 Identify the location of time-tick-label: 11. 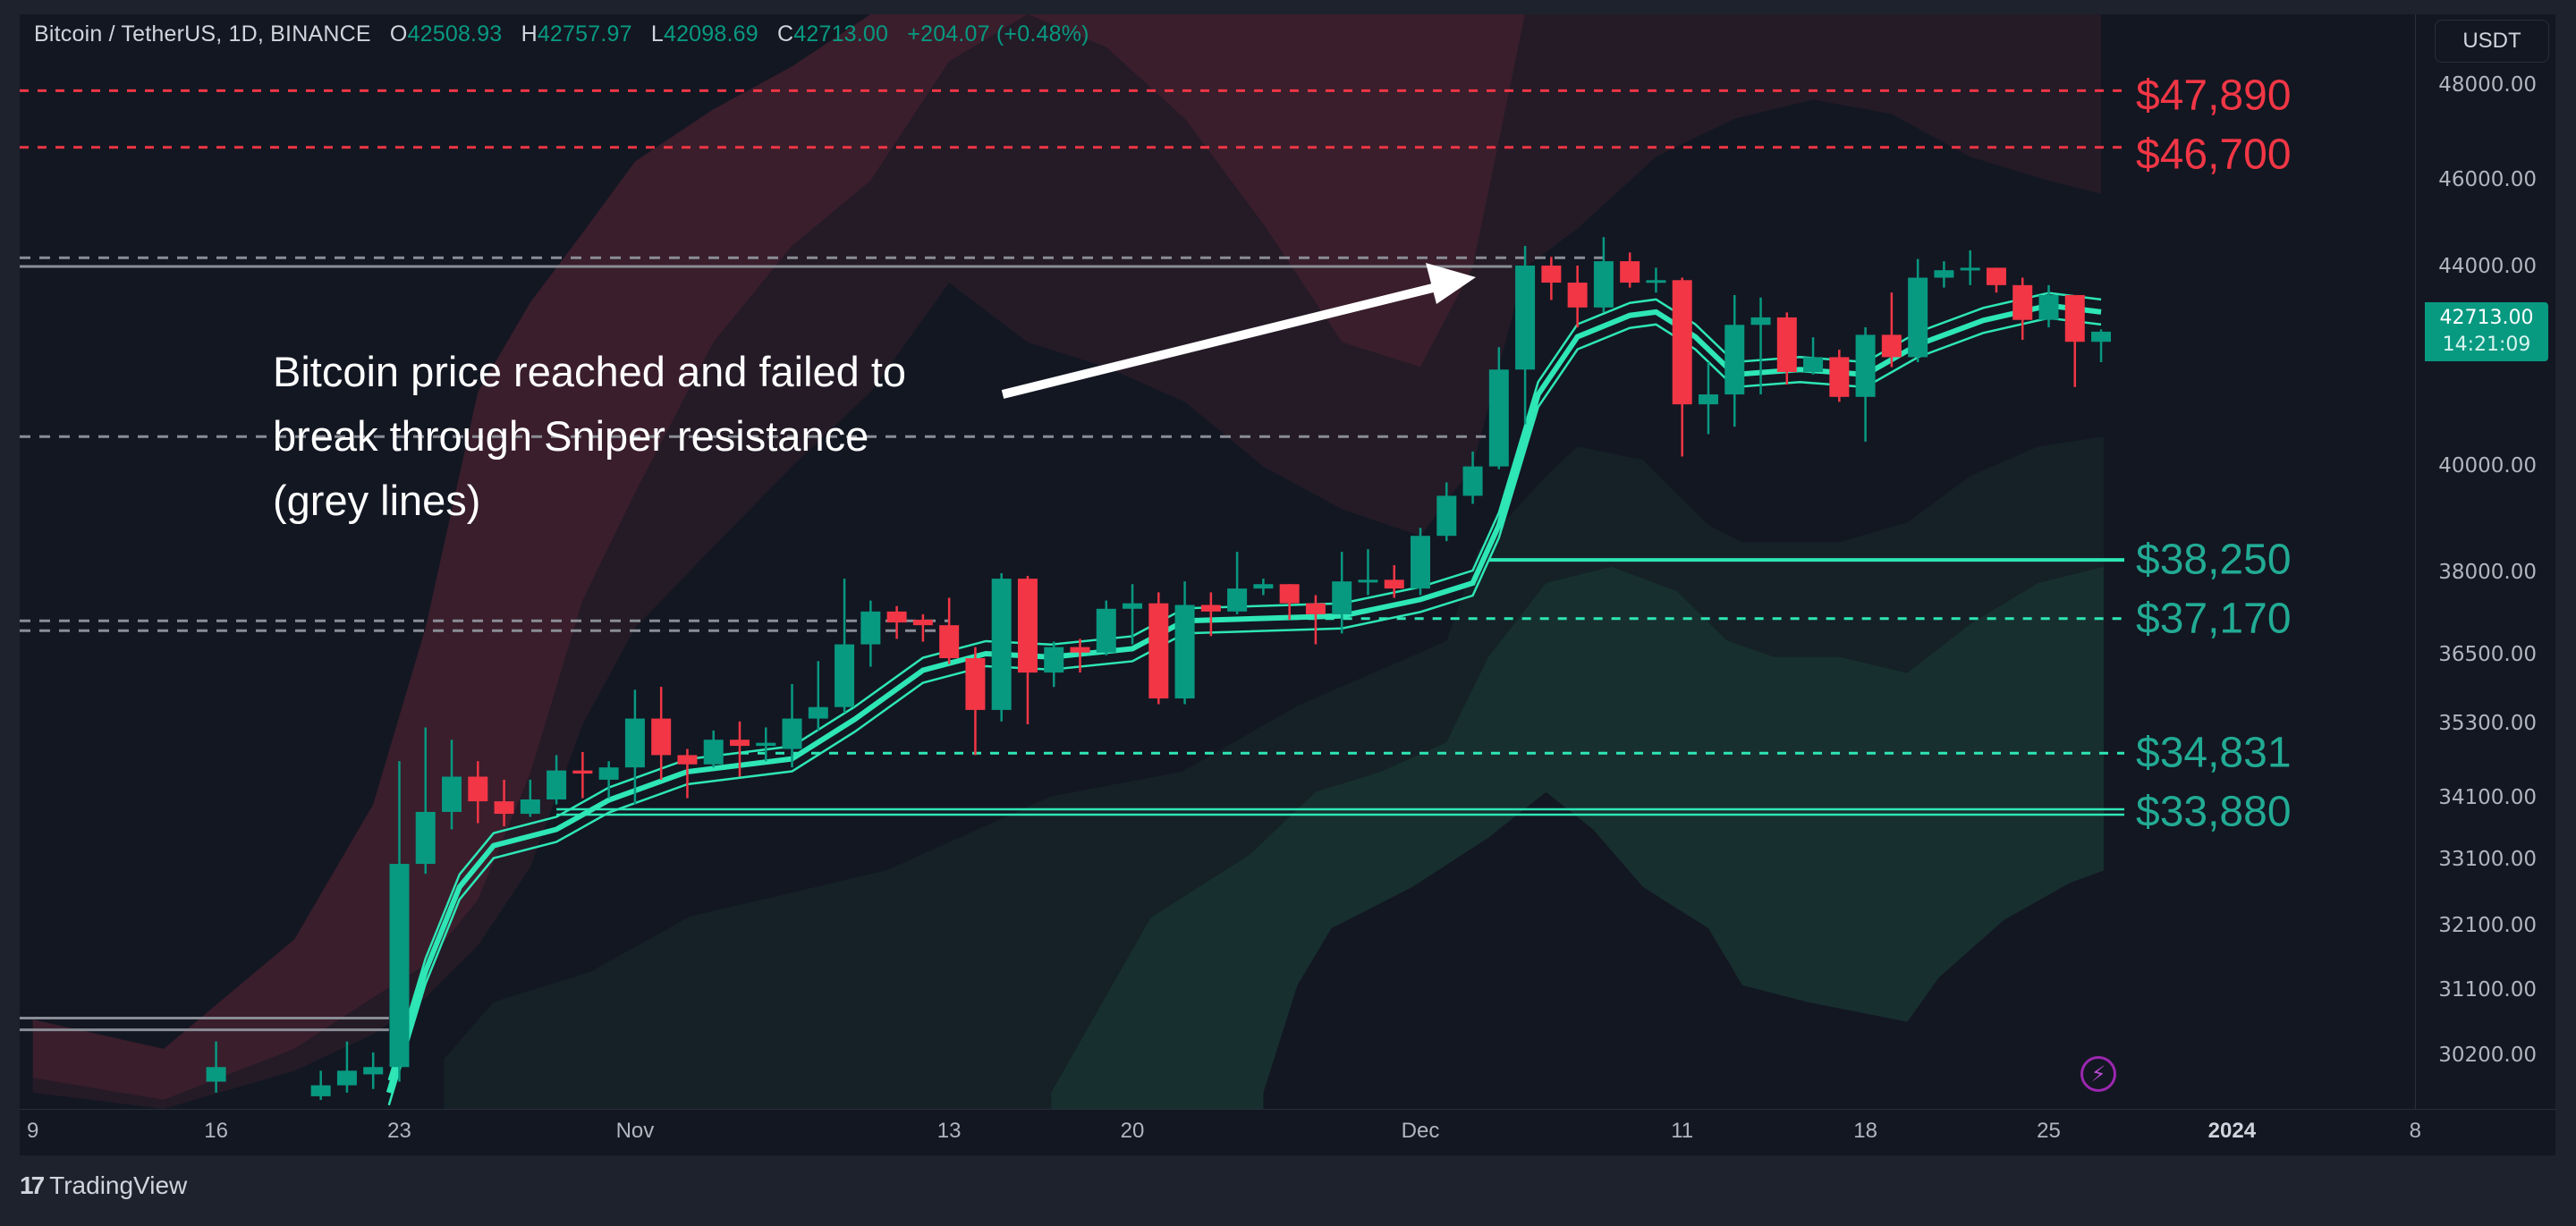
(1682, 1131).